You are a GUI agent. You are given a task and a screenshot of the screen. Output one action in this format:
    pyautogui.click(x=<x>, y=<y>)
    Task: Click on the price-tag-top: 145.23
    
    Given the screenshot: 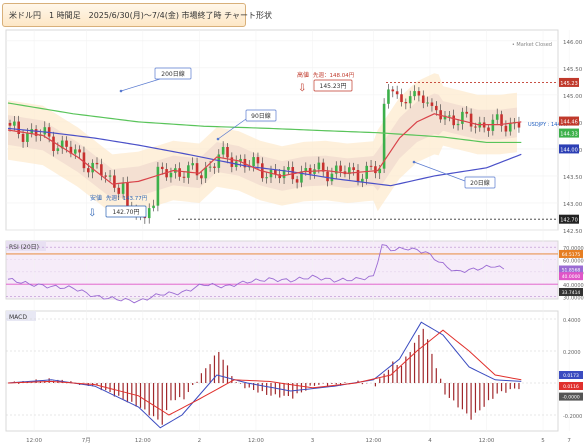 What is the action you would take?
    pyautogui.click(x=569, y=84)
    